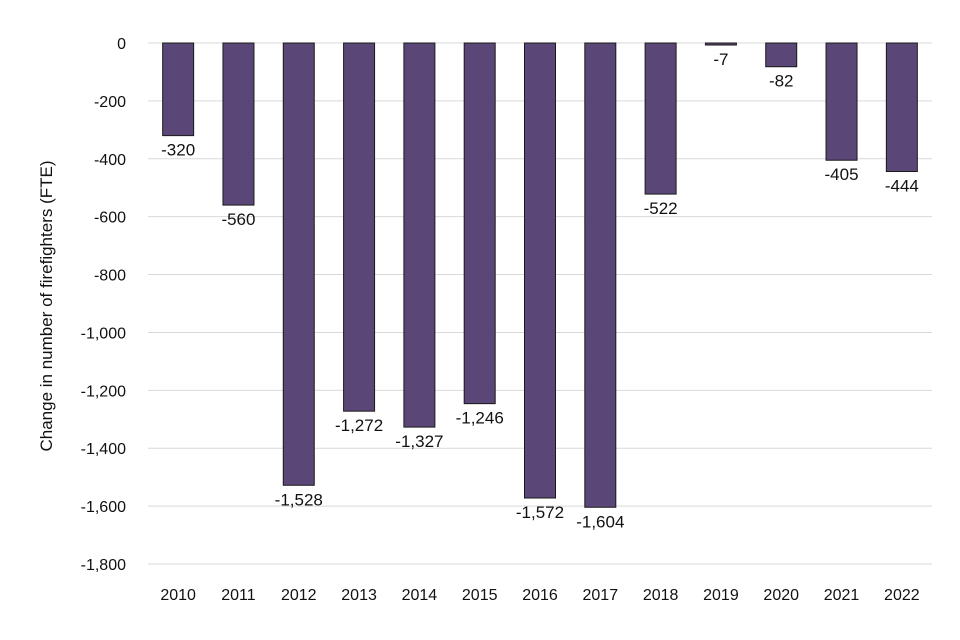 Image resolution: width=960 pixels, height=640 pixels. I want to click on x-tick-label: 2014, so click(420, 595).